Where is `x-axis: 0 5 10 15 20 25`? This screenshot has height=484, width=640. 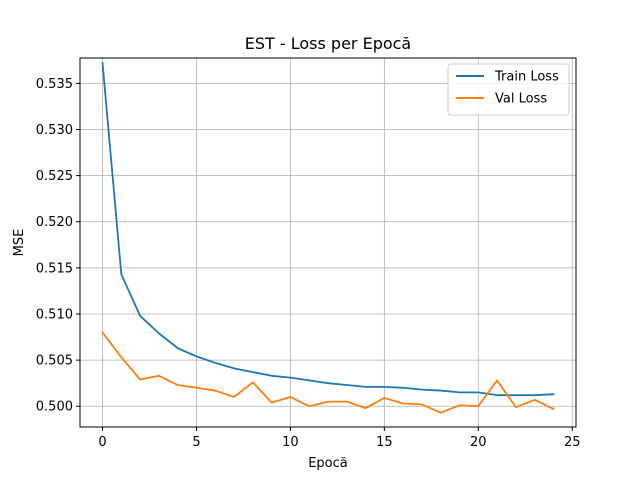 x-axis: 0 5 10 15 20 25 is located at coordinates (339, 438).